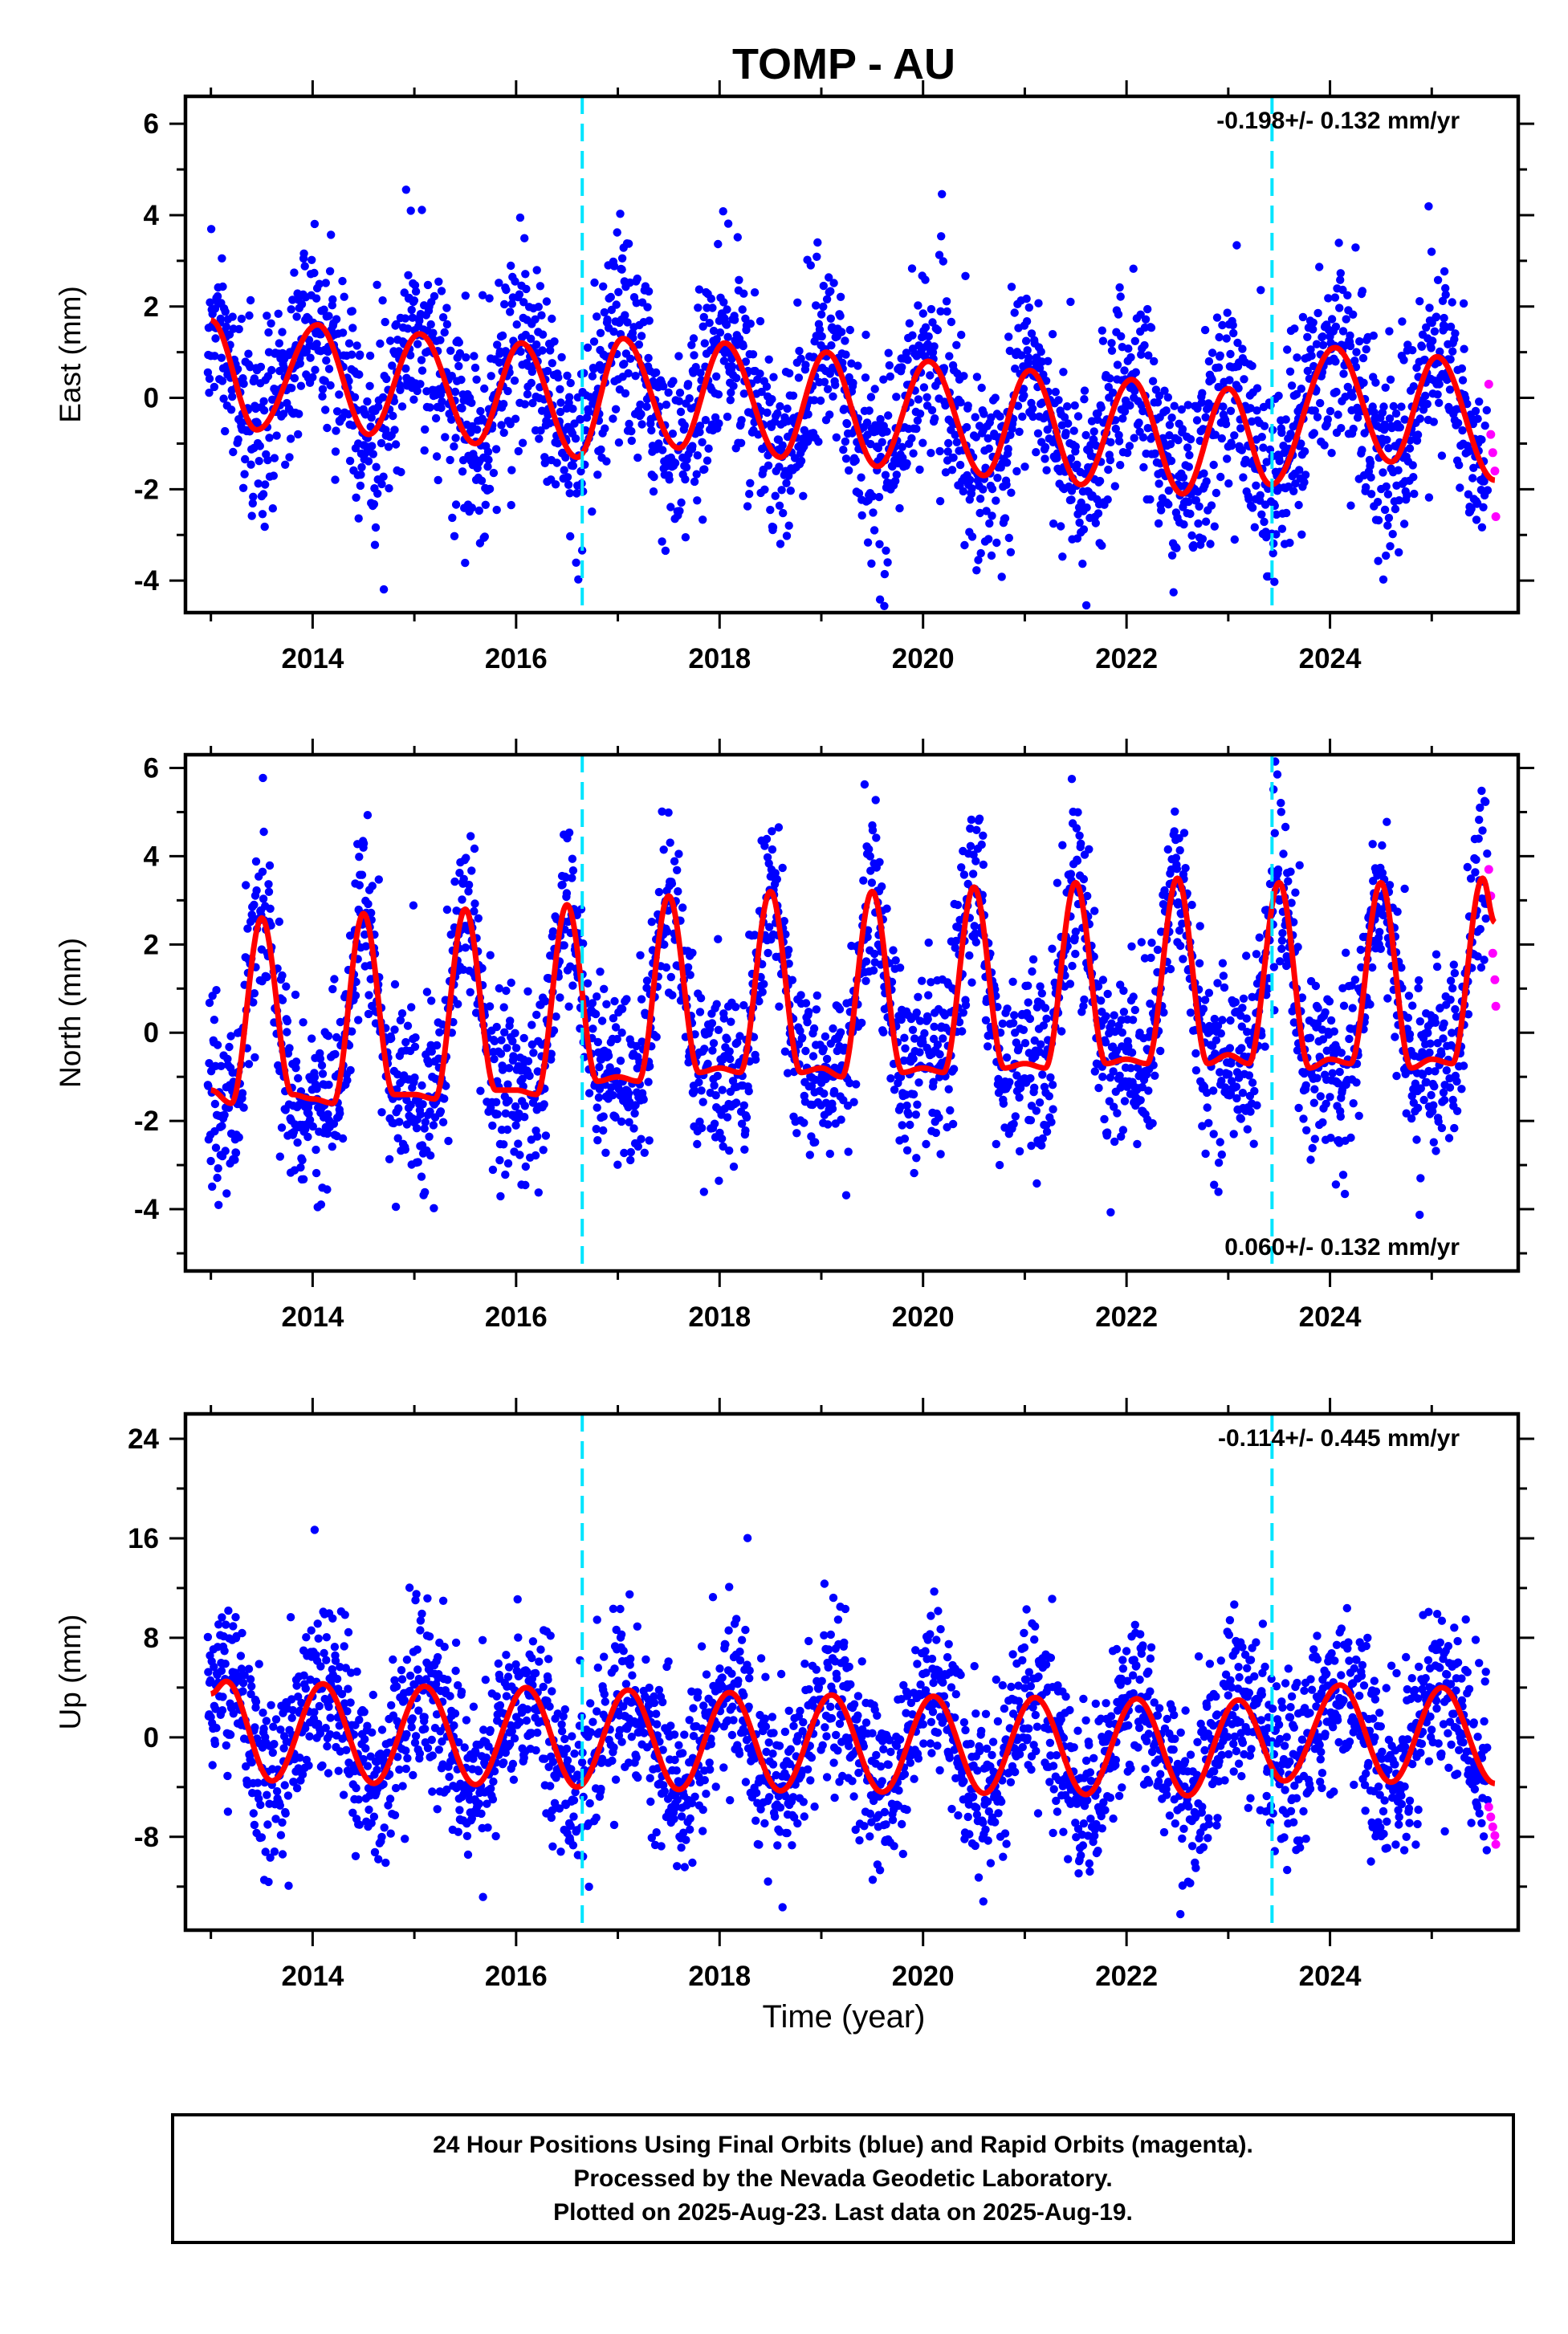  What do you see at coordinates (146, 489) in the screenshot?
I see `y-tick-label: -2` at bounding box center [146, 489].